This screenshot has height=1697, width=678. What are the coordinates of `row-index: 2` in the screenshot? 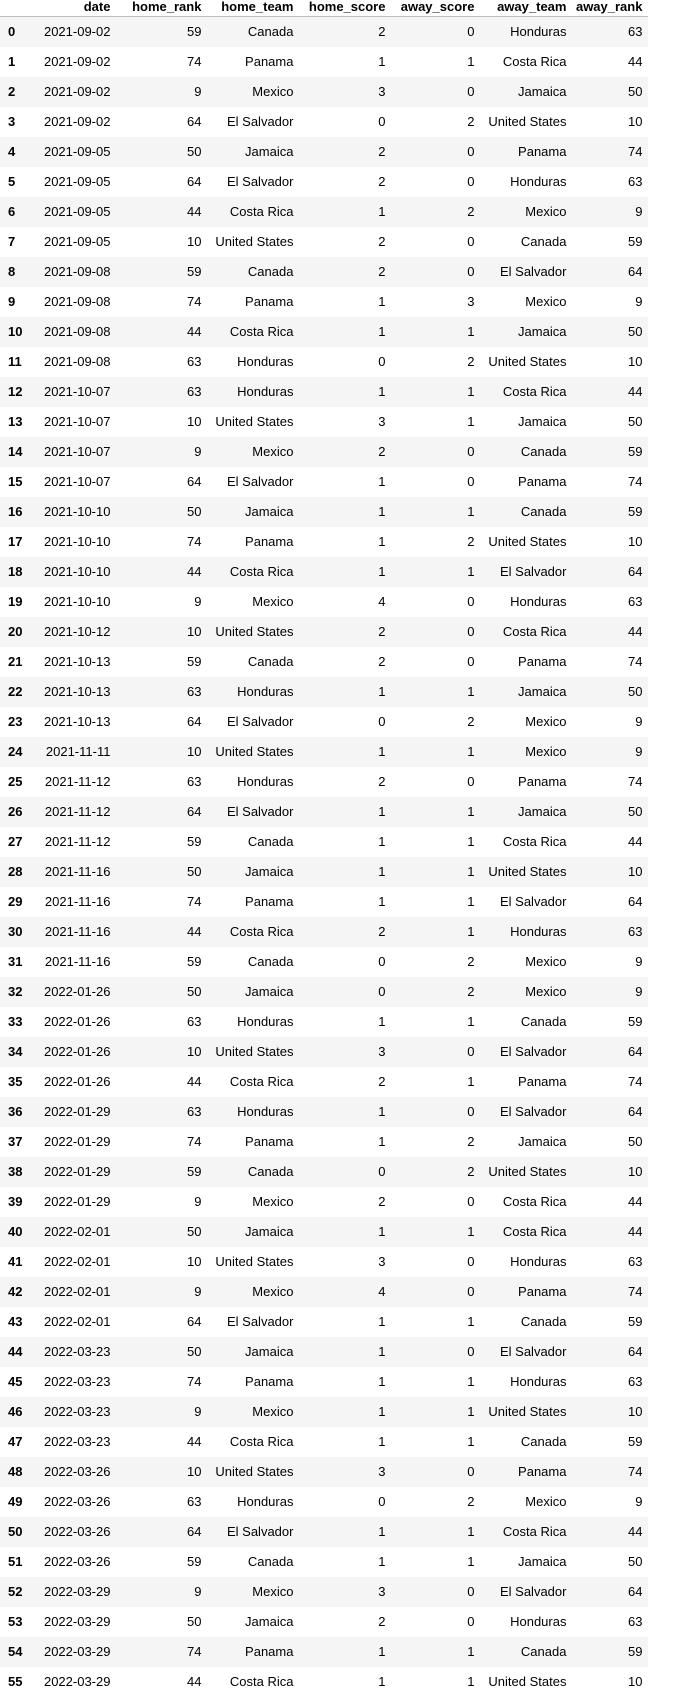 It's located at (14, 92).